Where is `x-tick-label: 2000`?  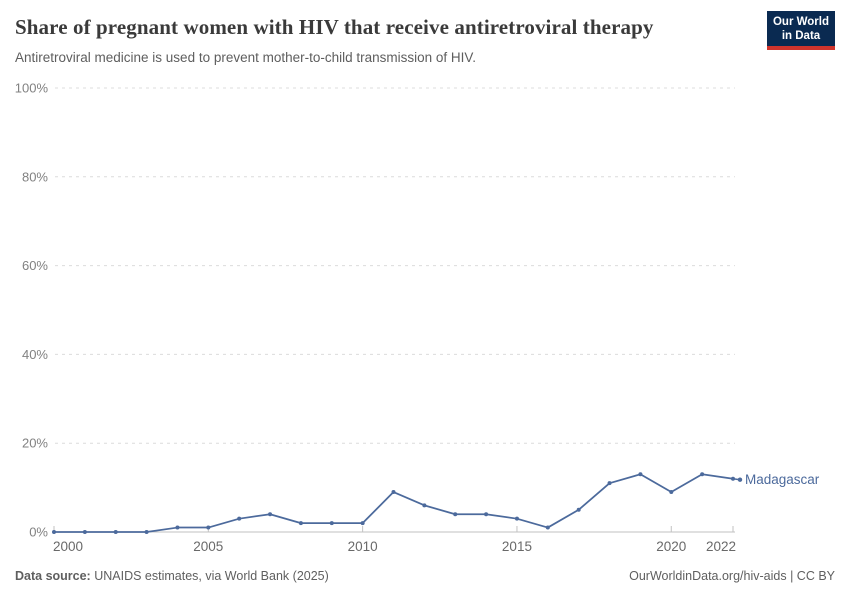 x-tick-label: 2000 is located at coordinates (68, 546).